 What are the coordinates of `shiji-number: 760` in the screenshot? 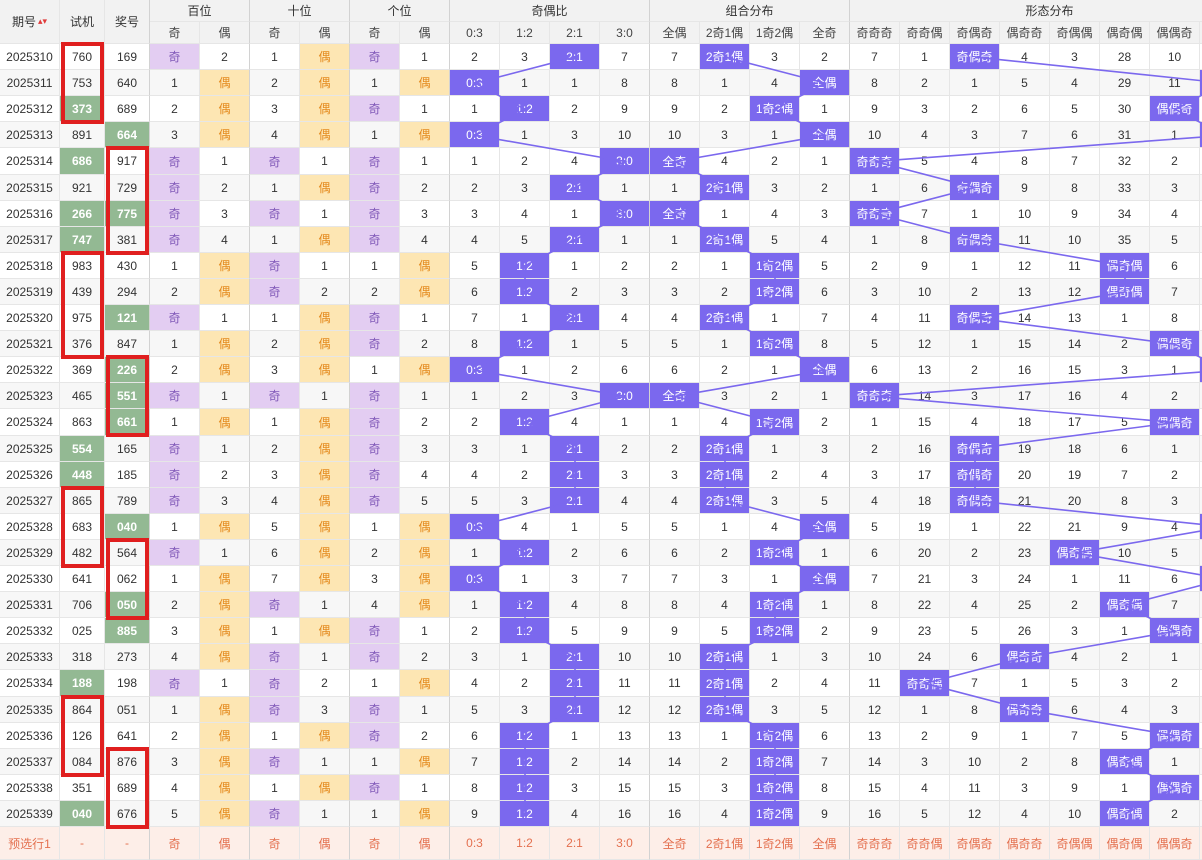 It's located at (82, 57).